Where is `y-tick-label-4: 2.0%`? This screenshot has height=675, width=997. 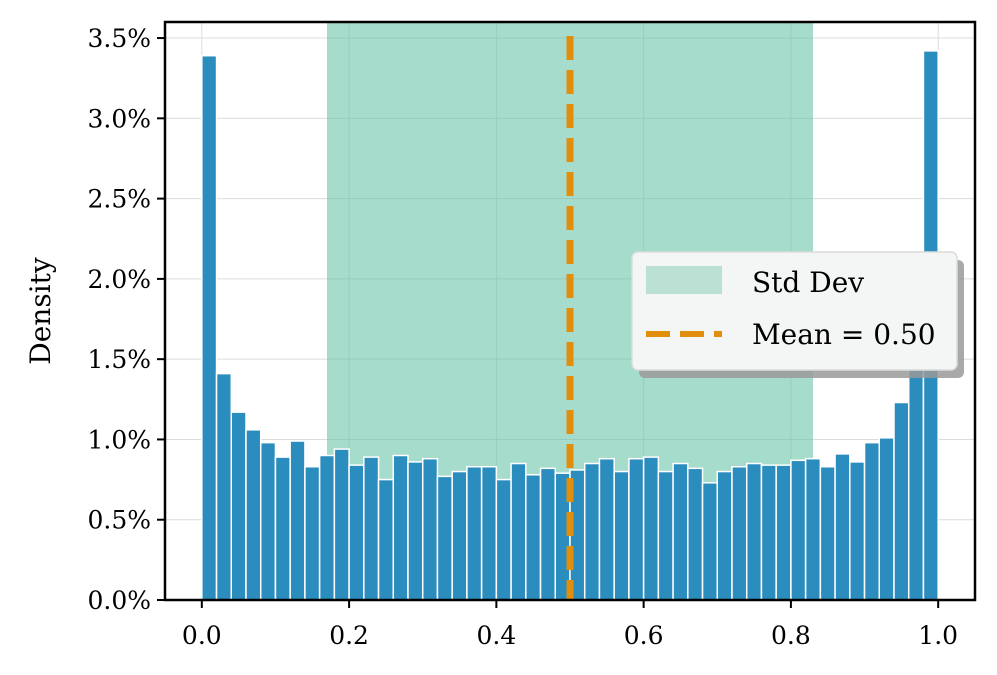
y-tick-label-4: 2.0% is located at coordinates (119, 279).